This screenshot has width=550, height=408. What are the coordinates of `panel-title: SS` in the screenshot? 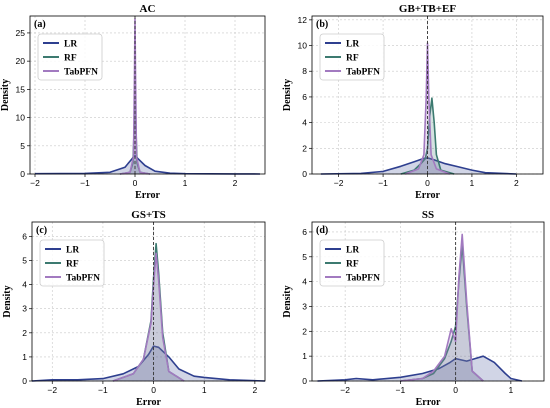 It's located at (428, 215).